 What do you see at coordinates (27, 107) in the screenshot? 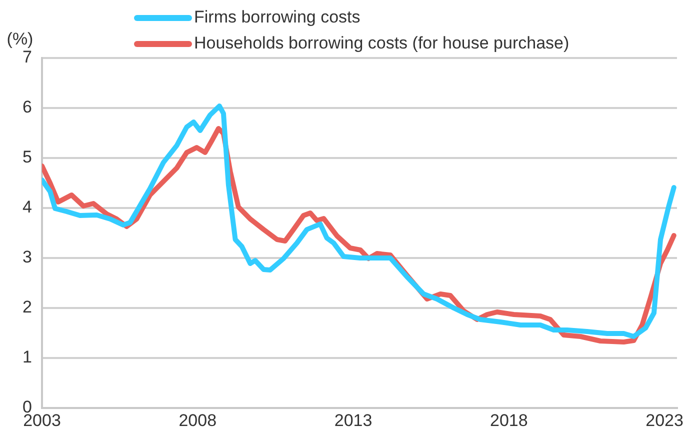
I see `y-tick-label: 6` at bounding box center [27, 107].